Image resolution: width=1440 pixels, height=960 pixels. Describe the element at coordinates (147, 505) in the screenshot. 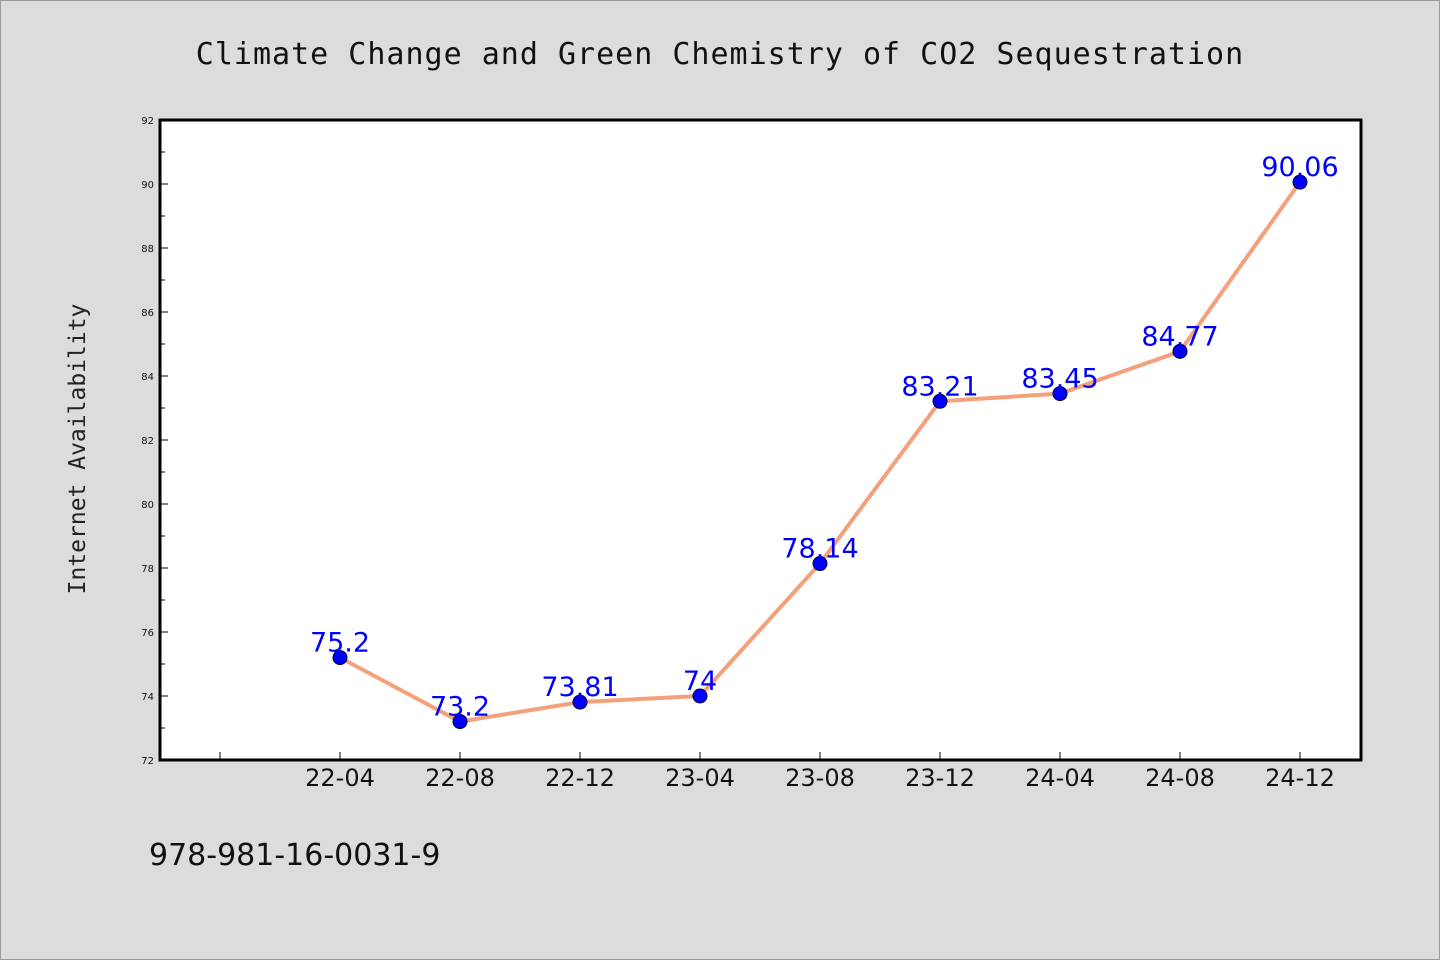

I see `y-tick-label: 80` at that location.